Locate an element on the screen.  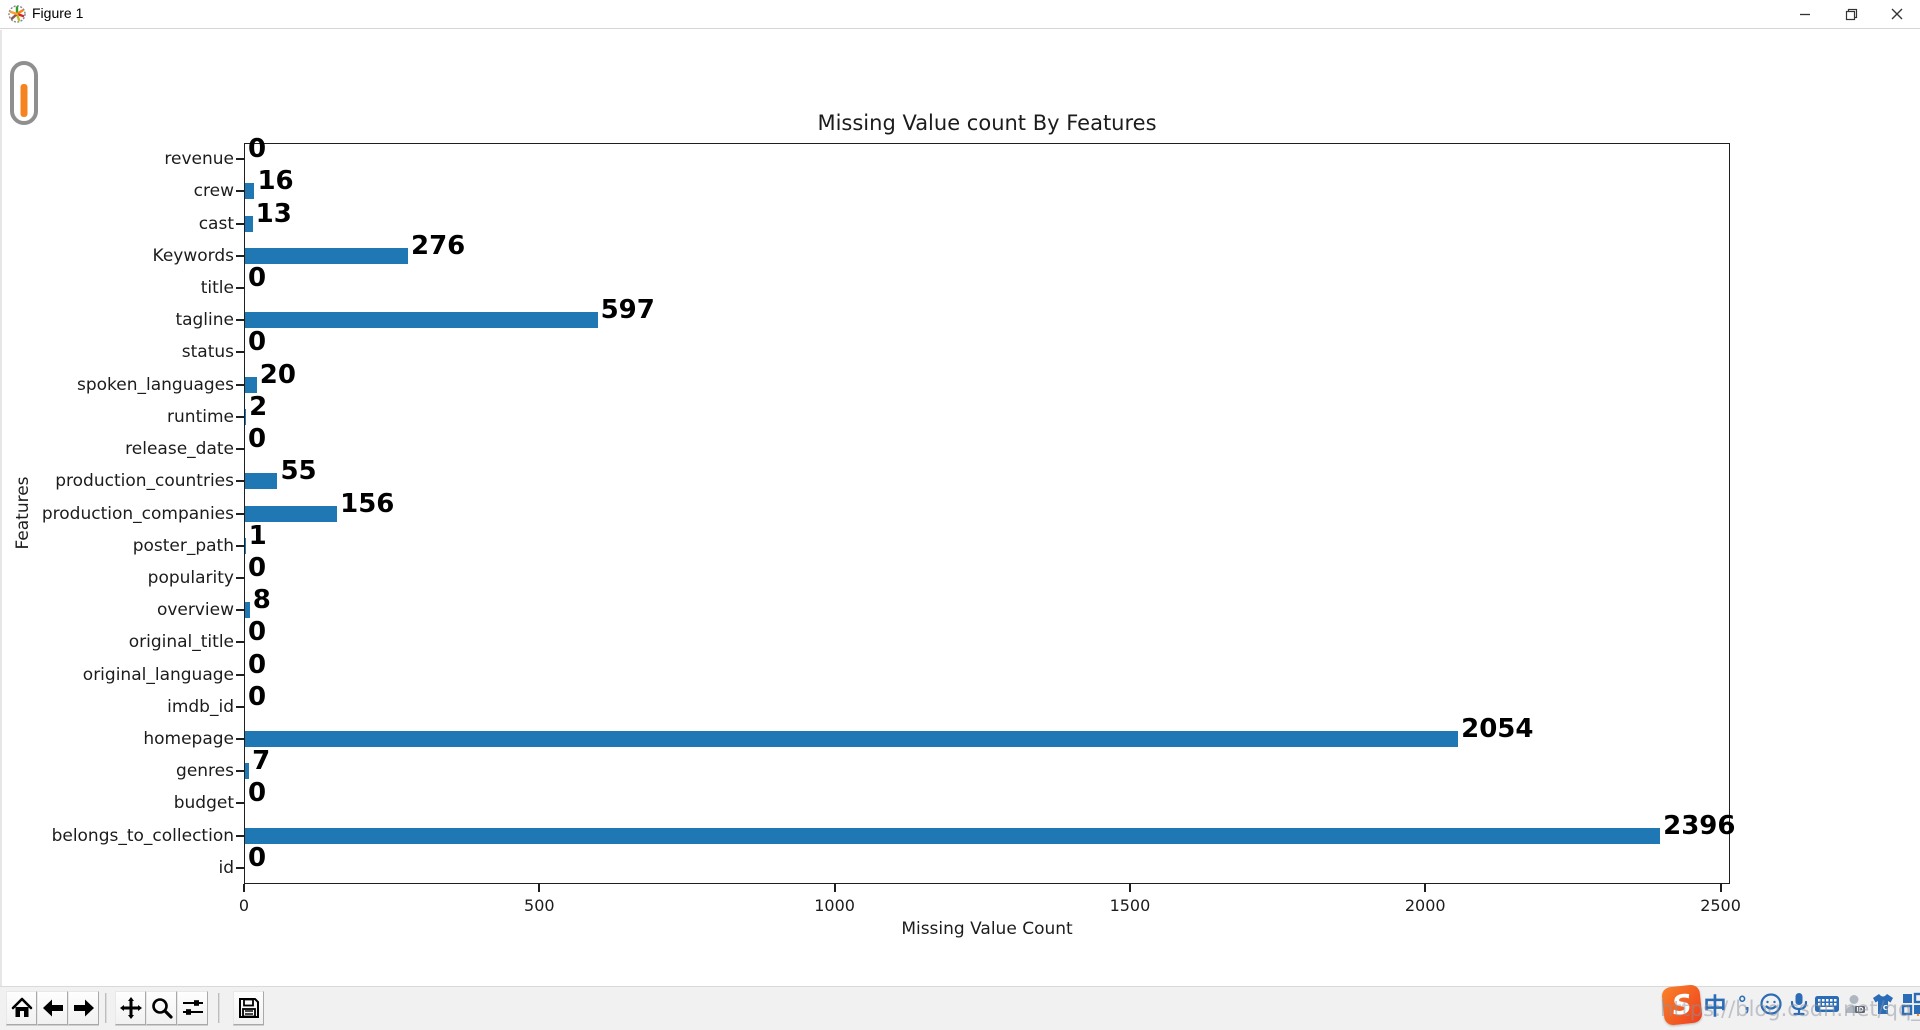
bar-value-label: 8 is located at coordinates (261, 600).